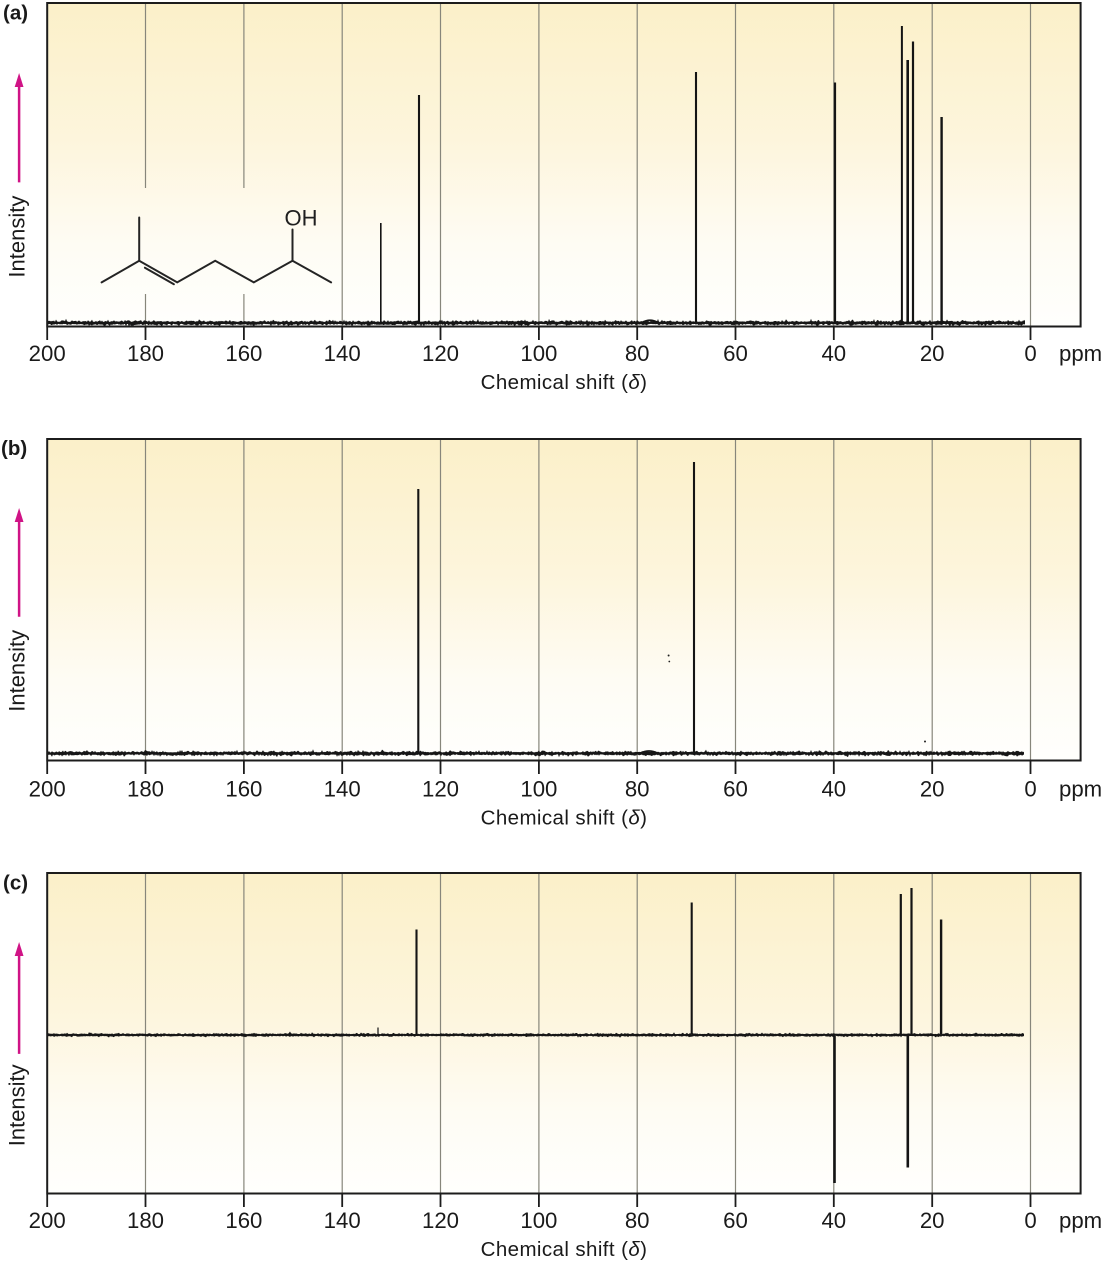 This screenshot has width=1104, height=1272. Describe the element at coordinates (15, 12) in the screenshot. I see `svg-text: (a)` at that location.